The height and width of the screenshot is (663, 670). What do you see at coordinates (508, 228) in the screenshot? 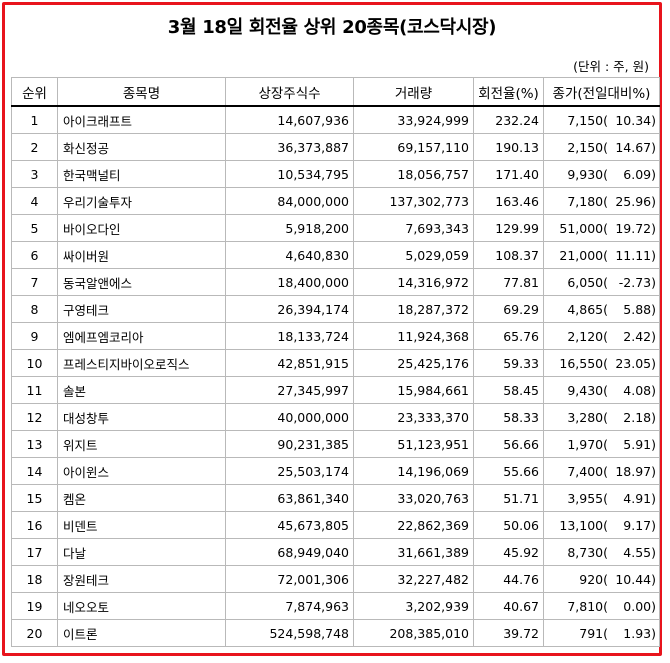
I see `turnover-cell: 129.99` at bounding box center [508, 228].